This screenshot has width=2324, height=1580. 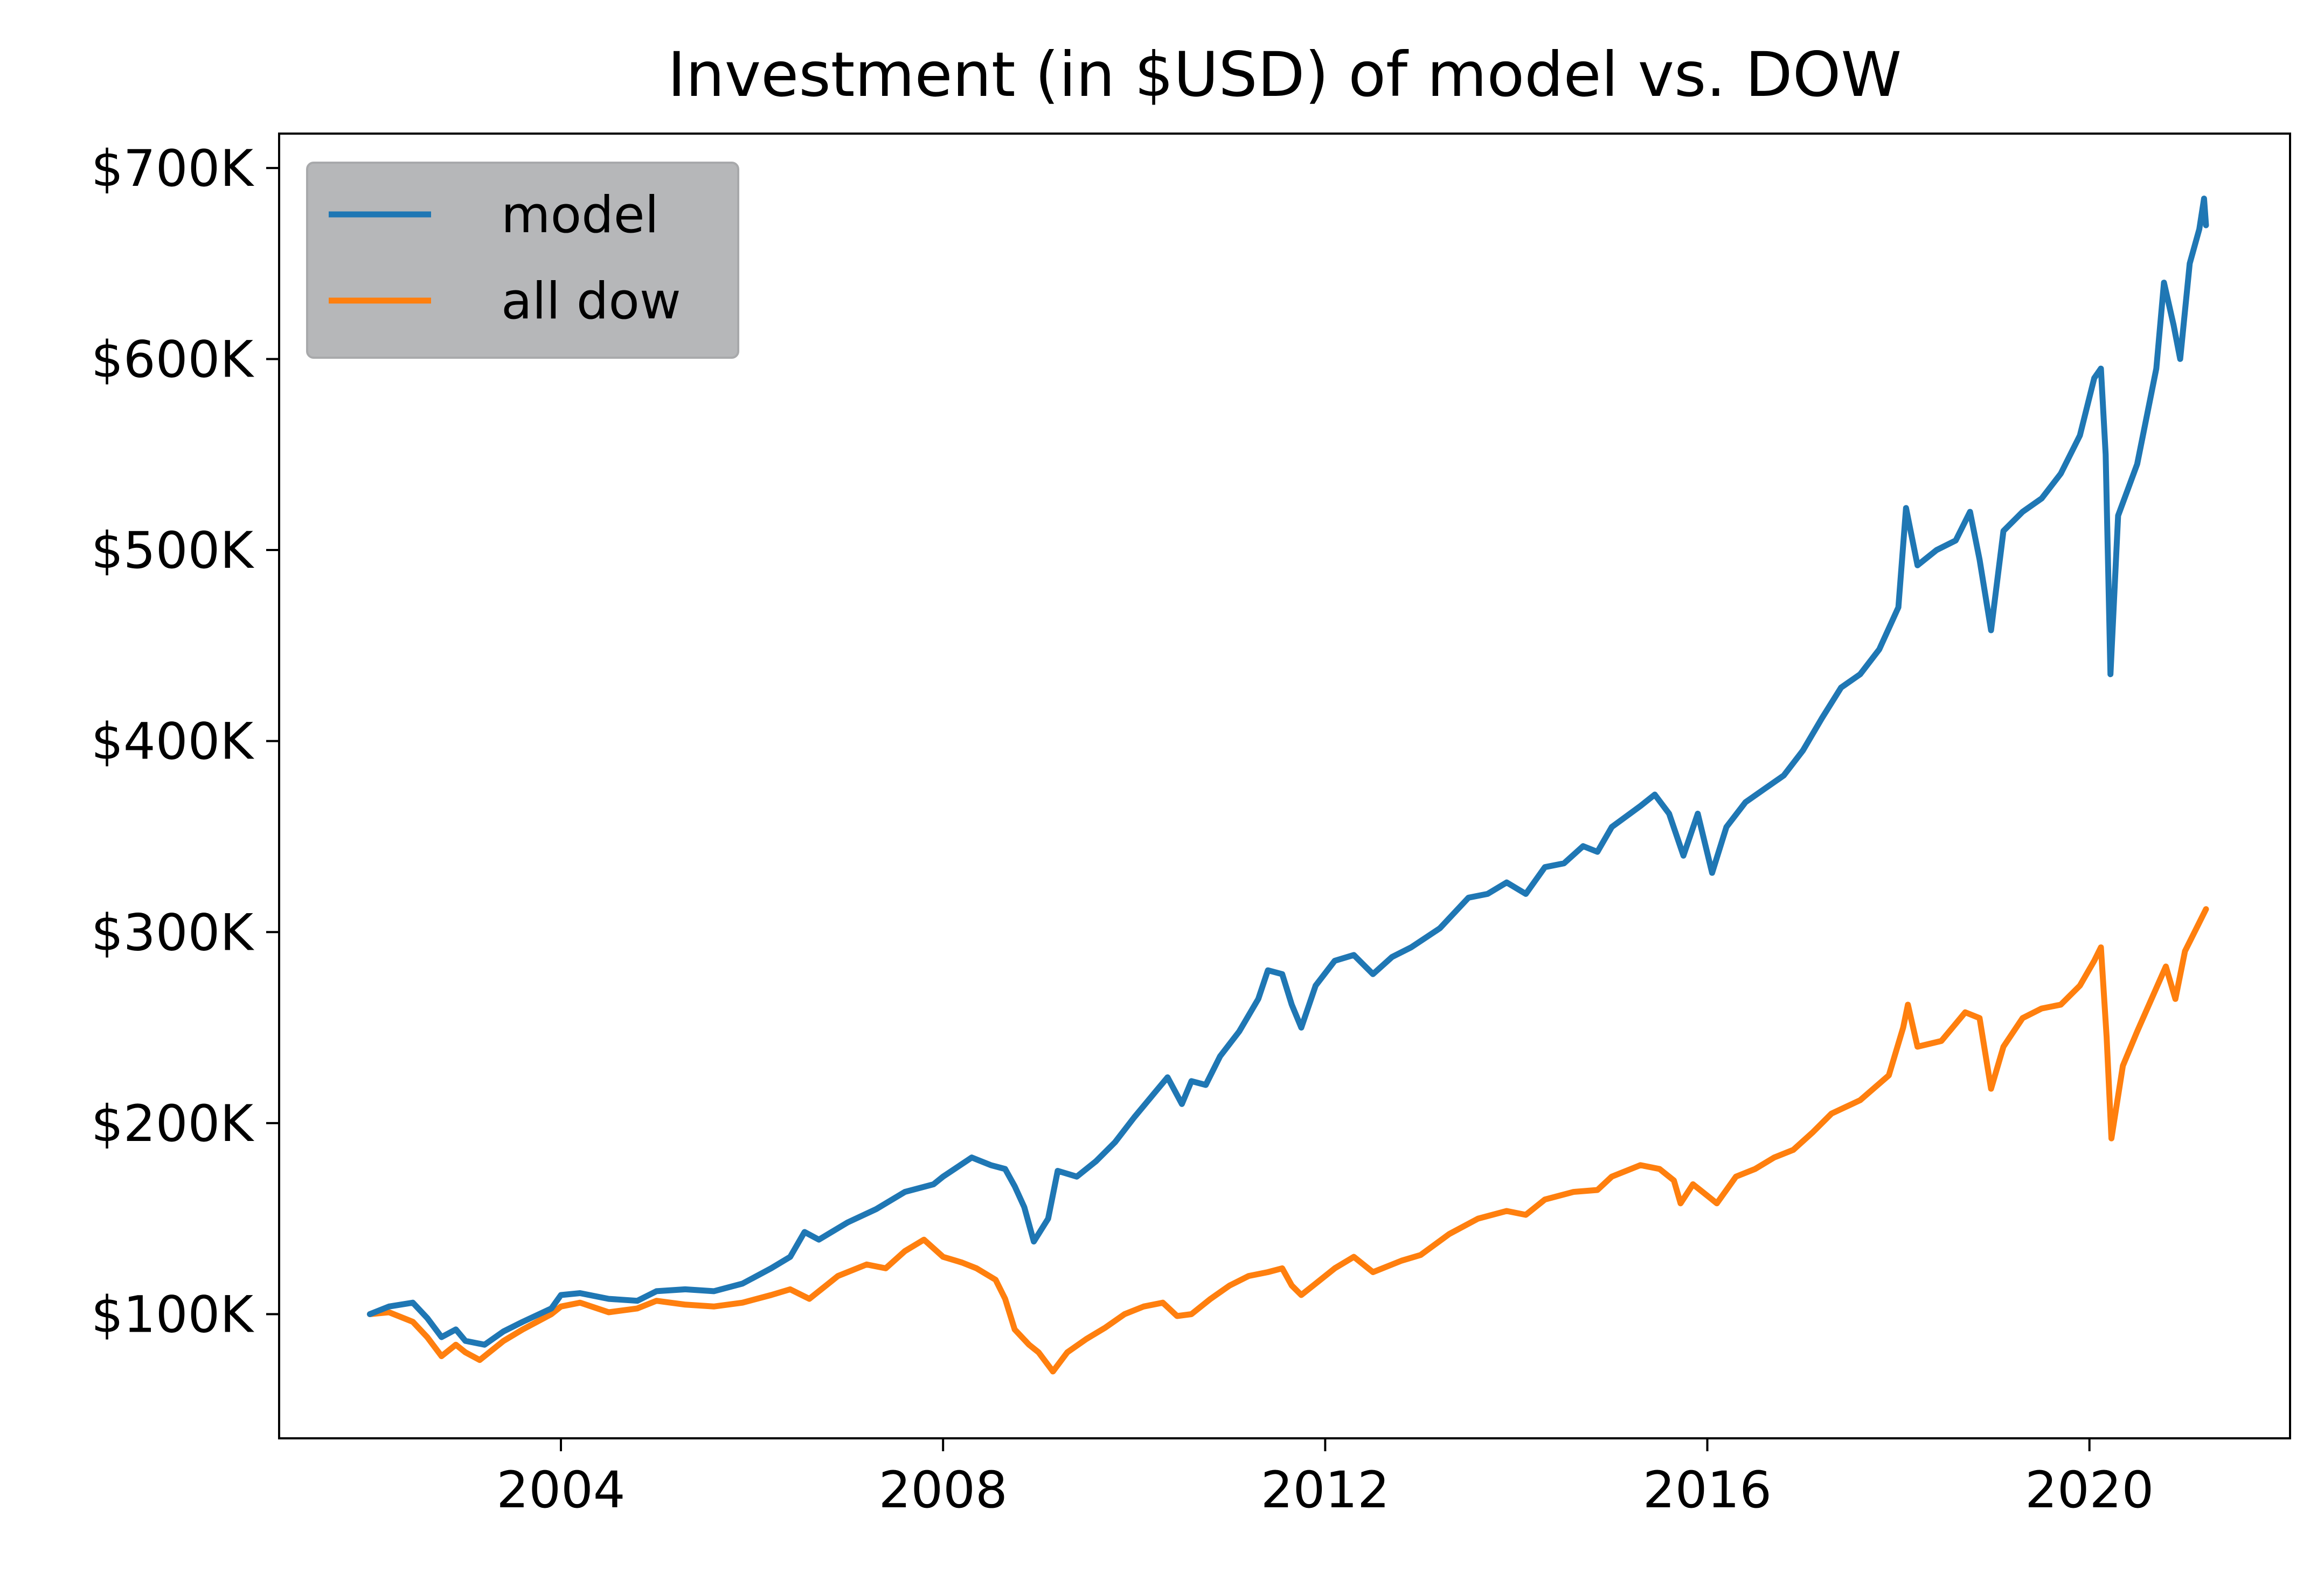 What do you see at coordinates (173, 1315) in the screenshot?
I see `y-tick-label: $100K` at bounding box center [173, 1315].